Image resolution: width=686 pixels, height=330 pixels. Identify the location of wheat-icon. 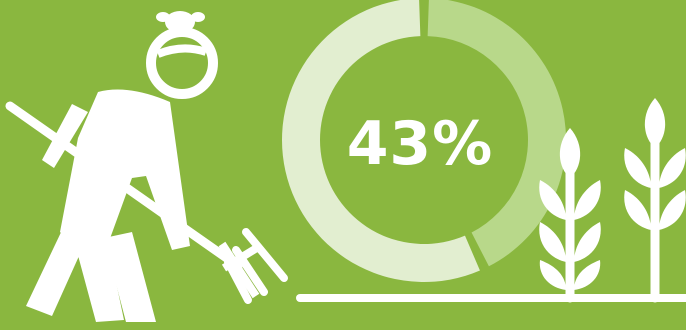
(612, 200).